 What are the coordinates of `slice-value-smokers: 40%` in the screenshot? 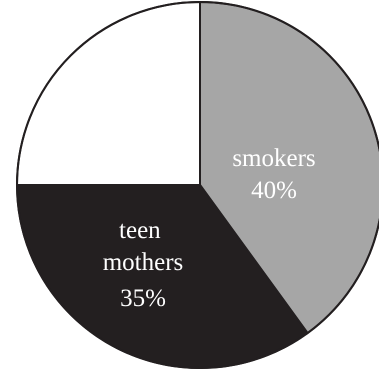 It's located at (274, 190).